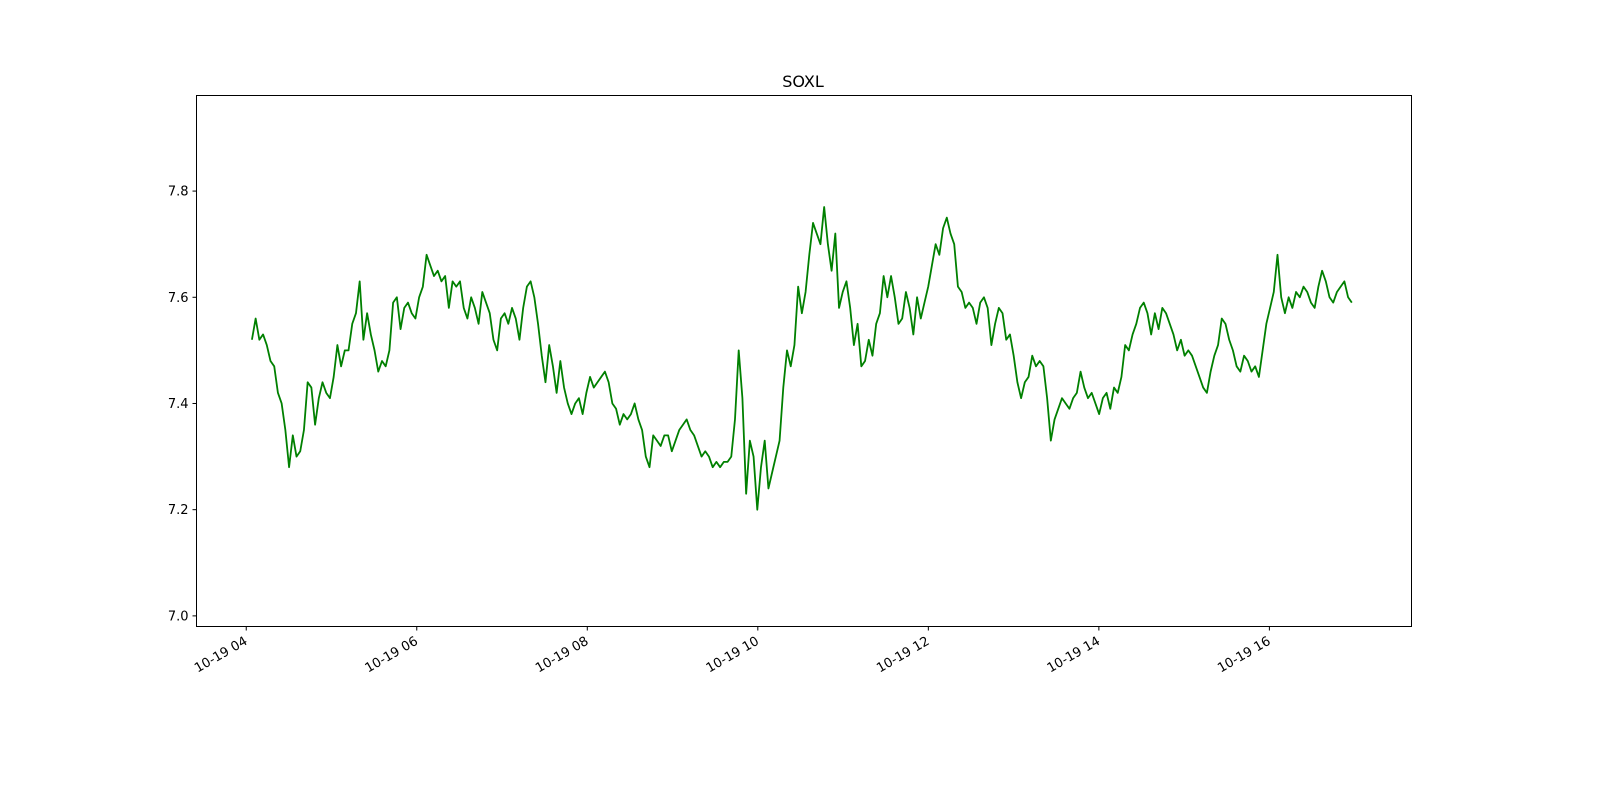  Describe the element at coordinates (178, 298) in the screenshot. I see `y-tick-label: 7.6` at that location.